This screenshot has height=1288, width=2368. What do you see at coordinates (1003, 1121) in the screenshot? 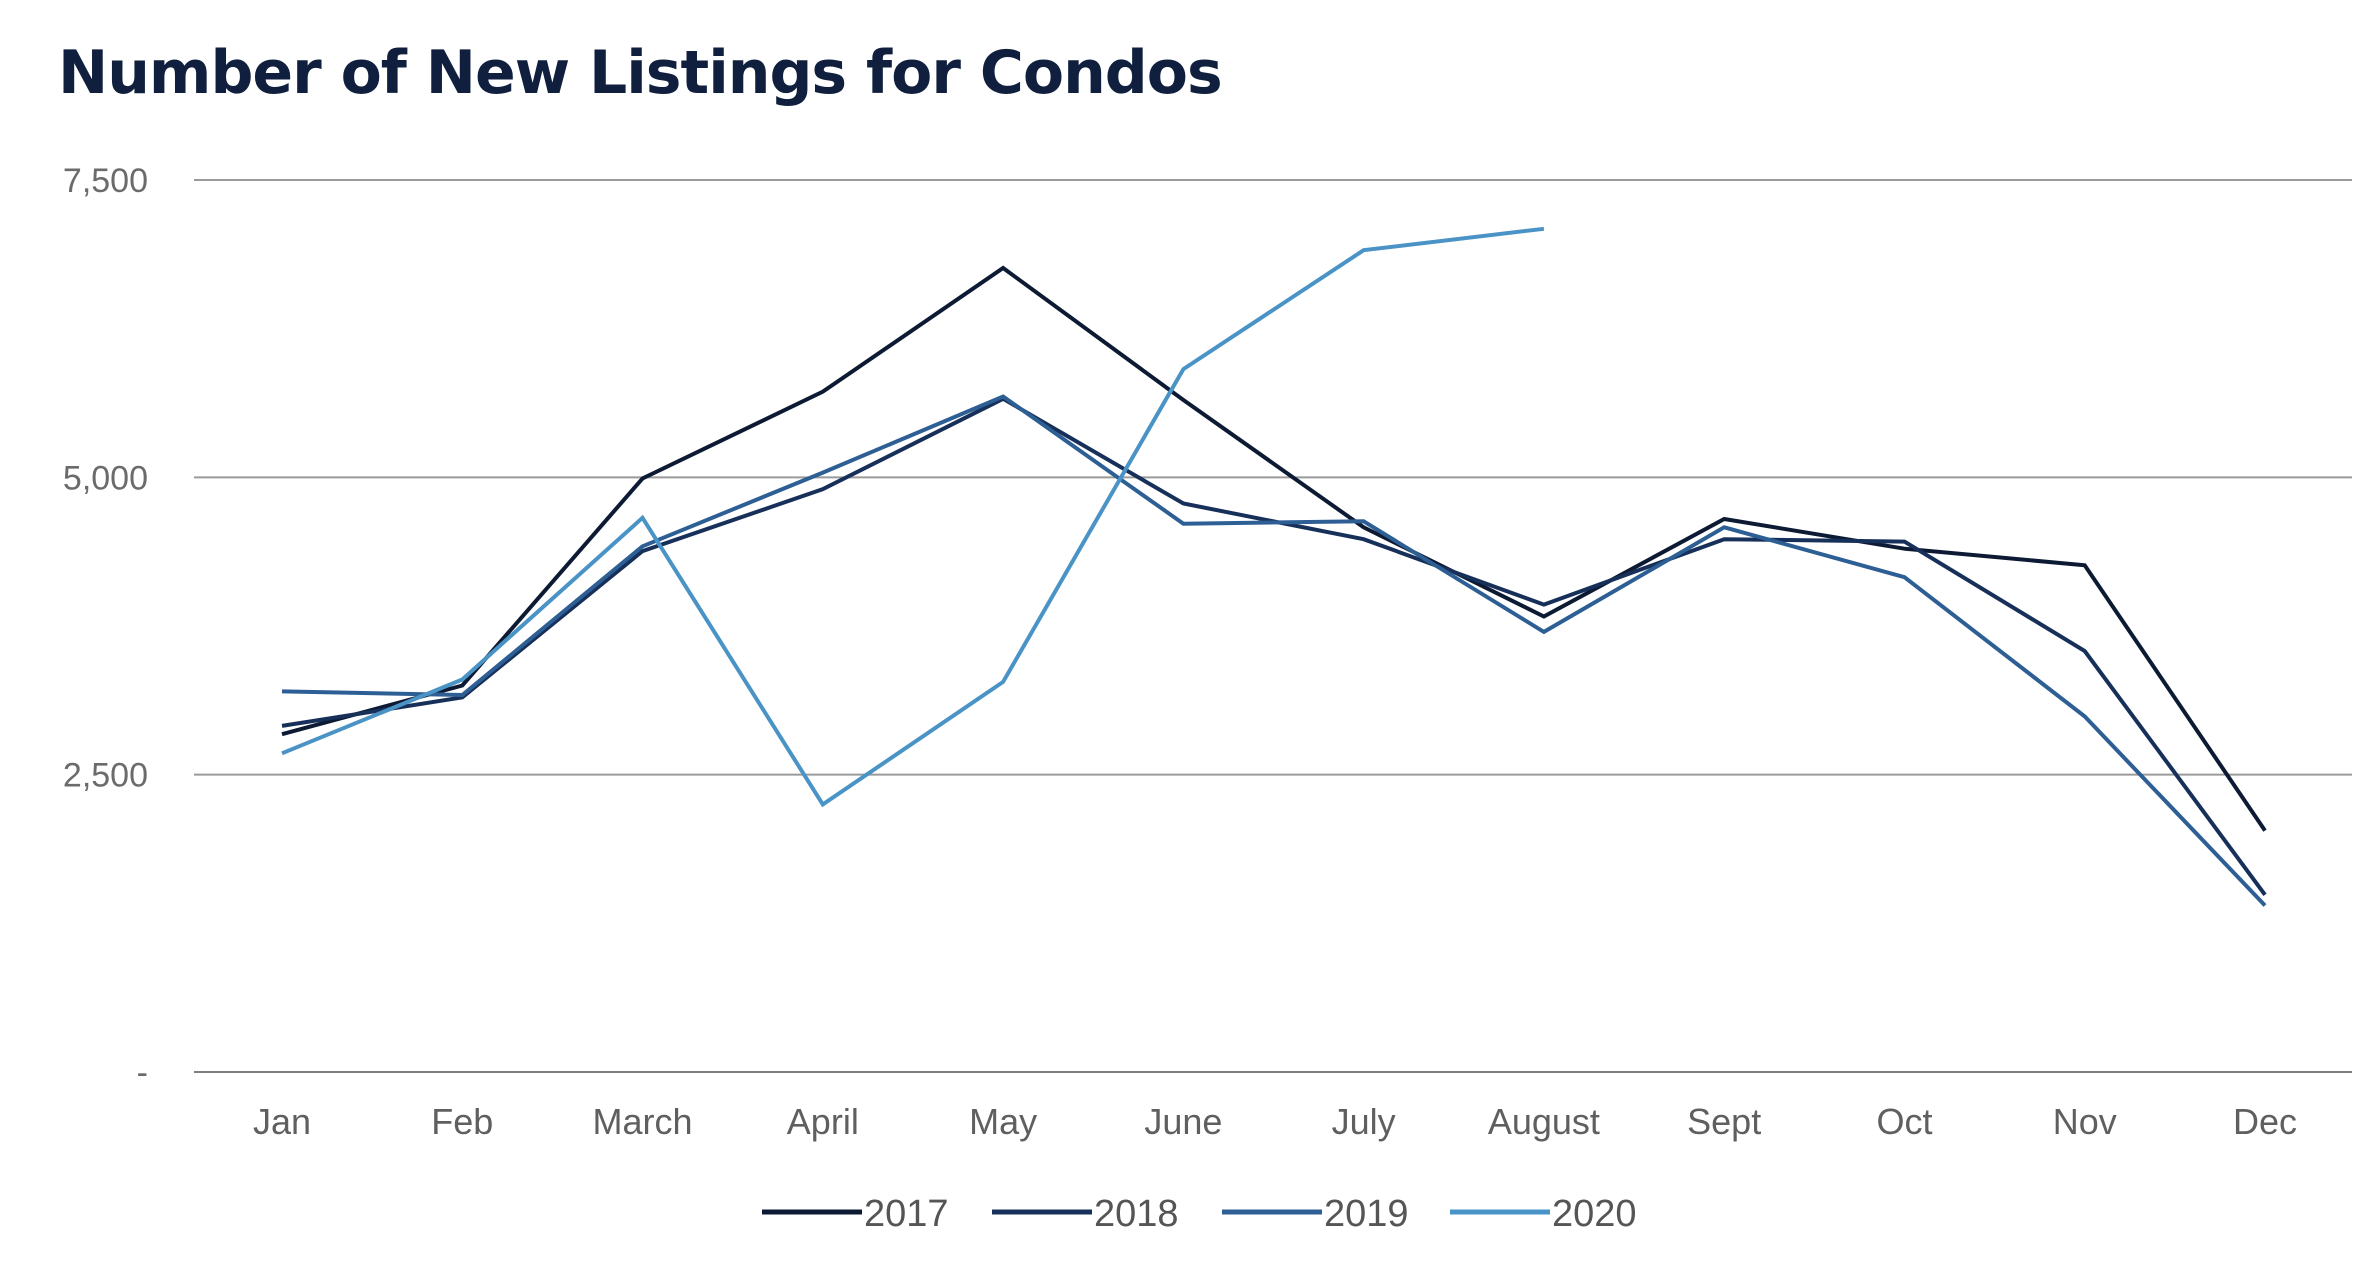
I see `x-tick-label: May` at bounding box center [1003, 1121].